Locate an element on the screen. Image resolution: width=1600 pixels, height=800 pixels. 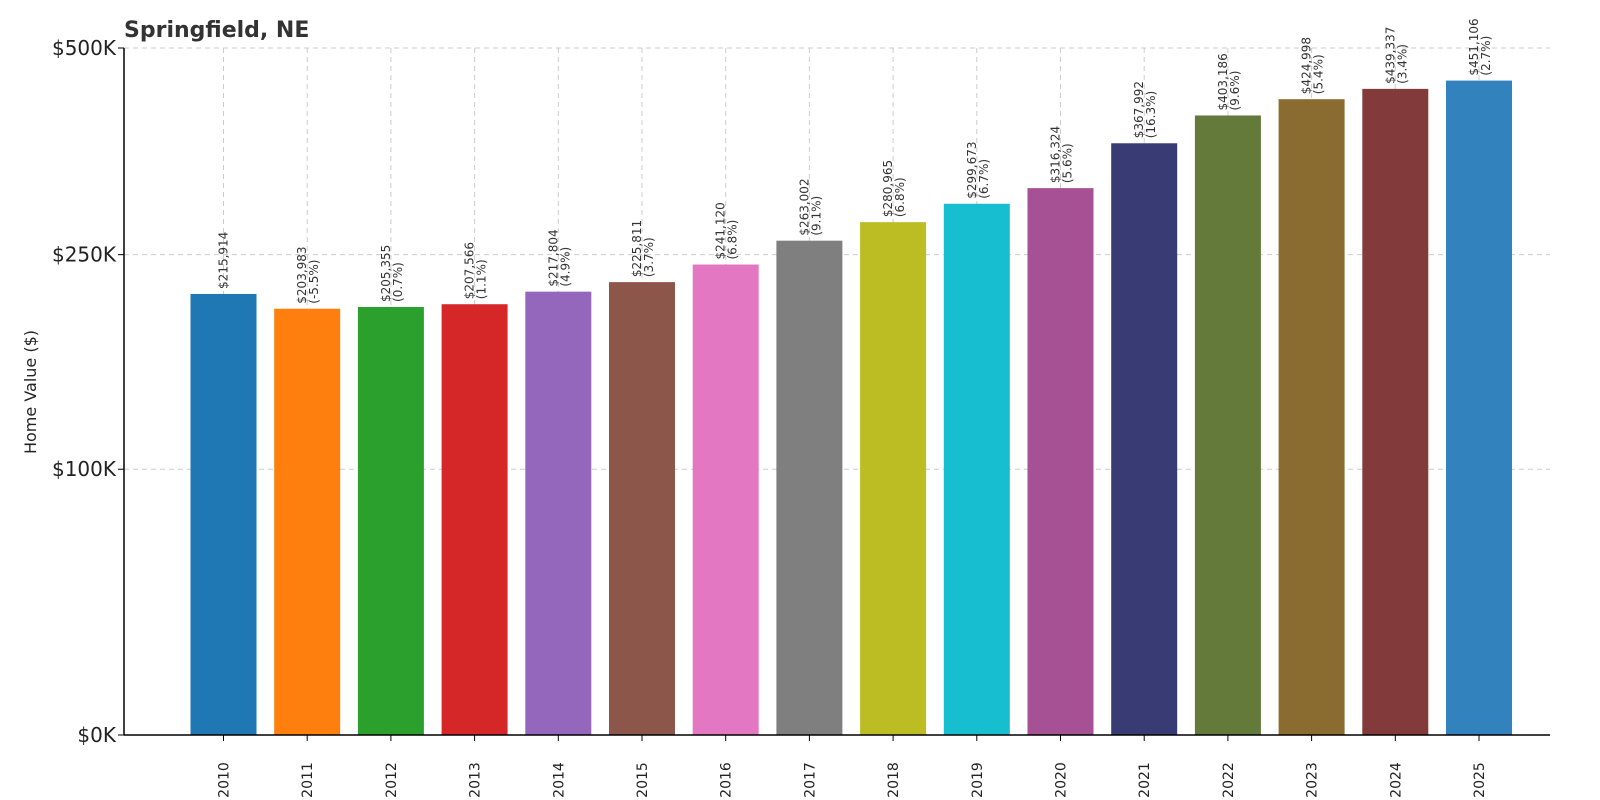
data-label-value: $215,914 is located at coordinates (224, 260).